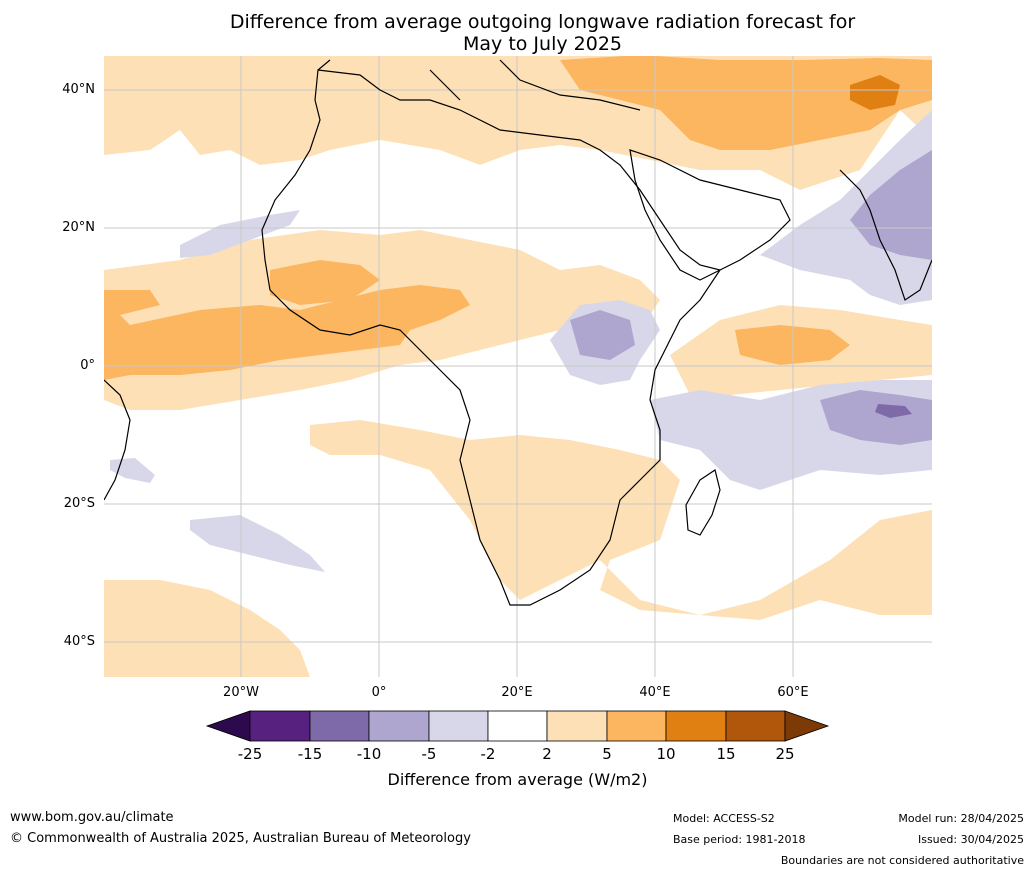 Image resolution: width=1035 pixels, height=873 pixels. Describe the element at coordinates (87, 365) in the screenshot. I see `lat-label-0: 0°` at that location.